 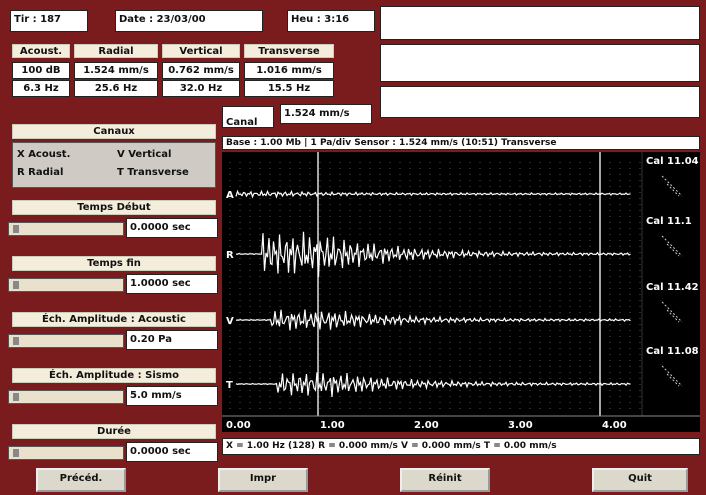 I want to click on channel-option: R Radial, so click(x=40, y=172).